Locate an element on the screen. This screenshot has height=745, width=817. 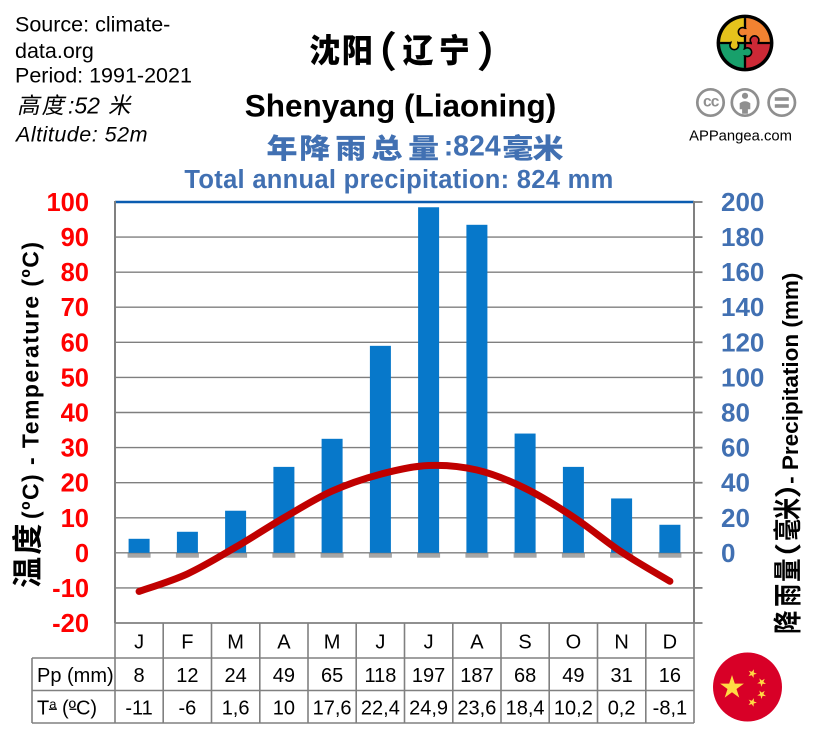
svg-text: 70 is located at coordinates (75, 308).